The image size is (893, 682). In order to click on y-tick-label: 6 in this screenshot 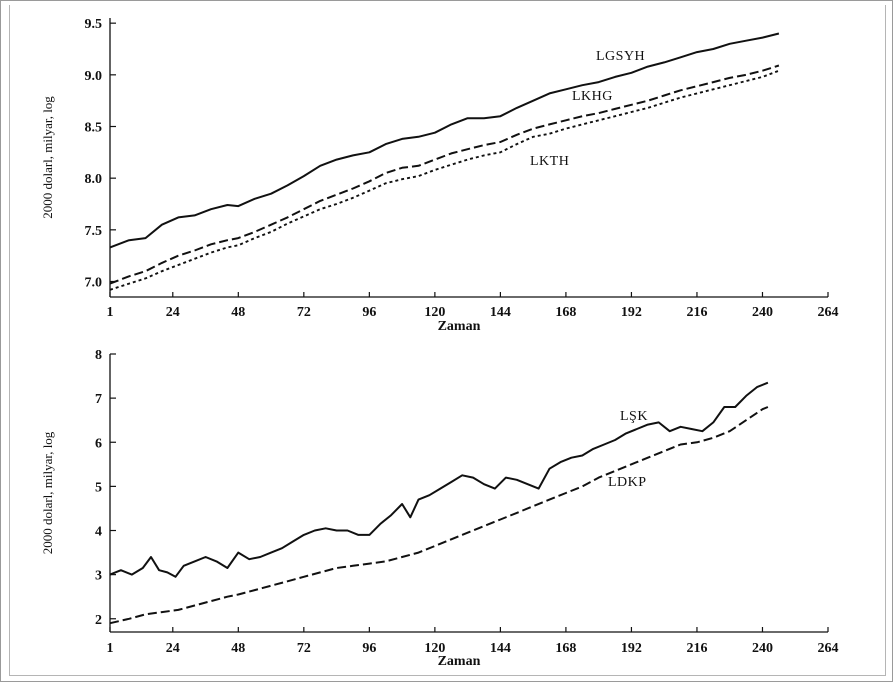, I will do `click(98, 443)`.